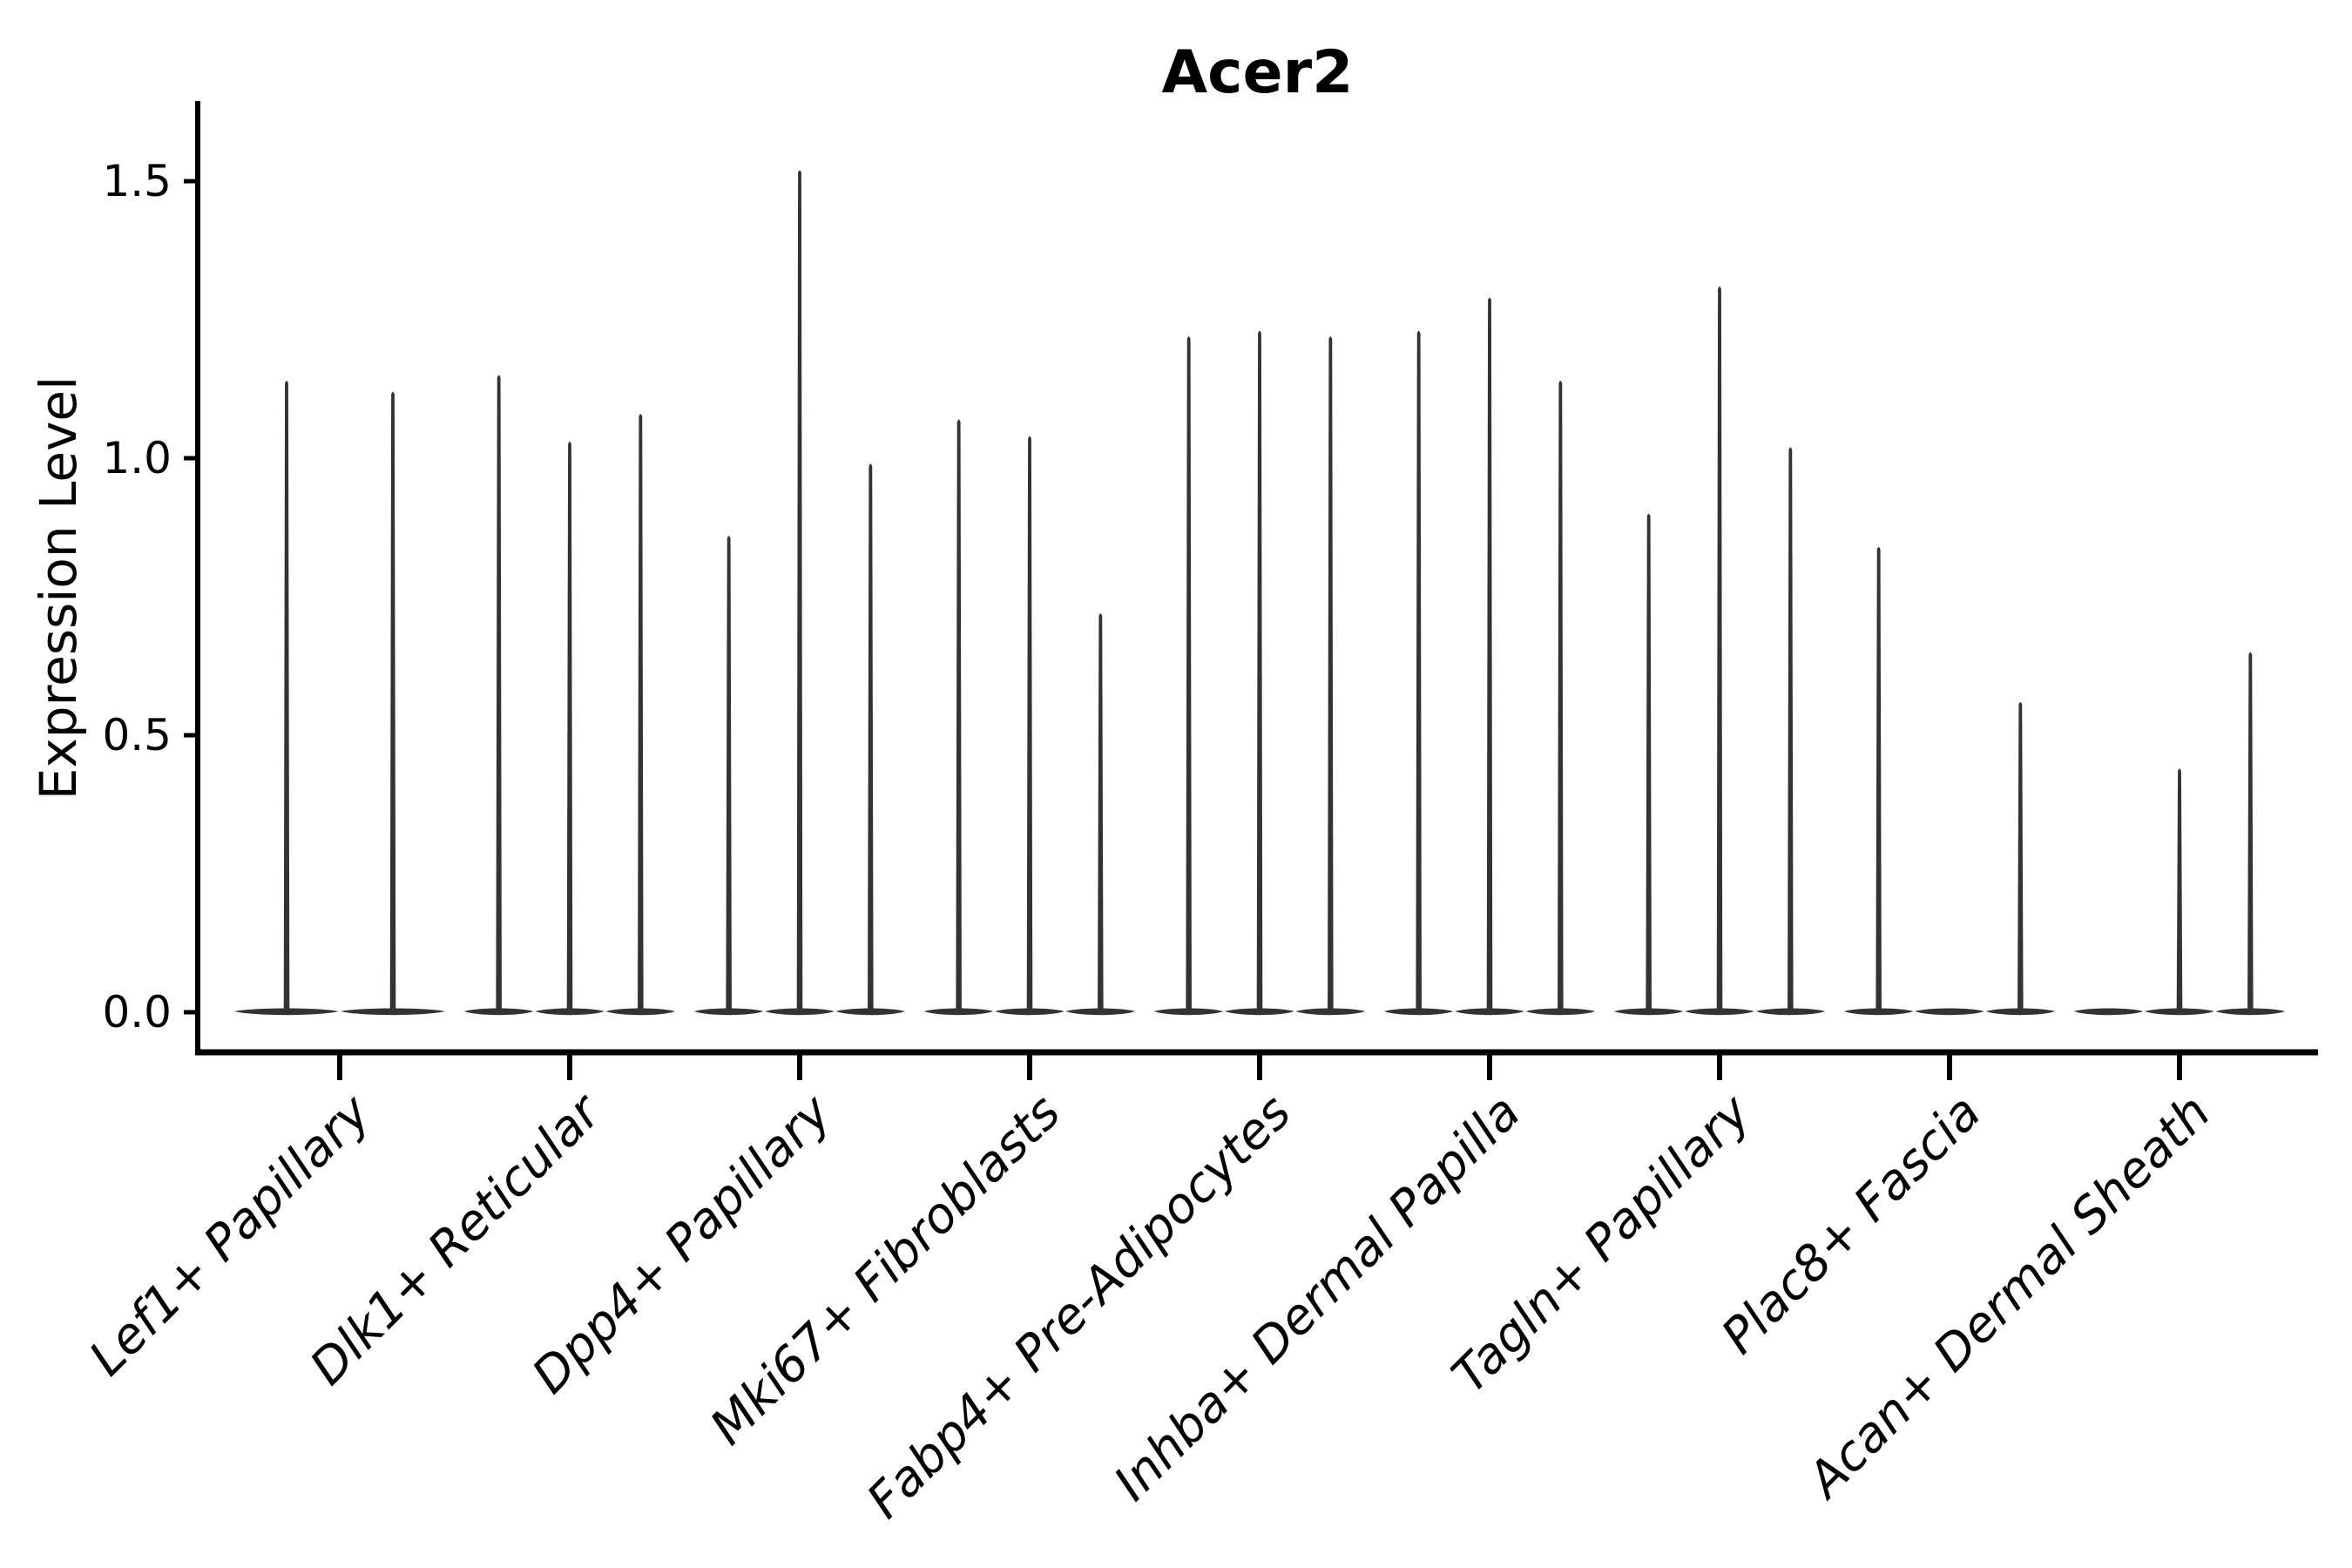  I want to click on y-tick-label: 1.5, so click(137, 181).